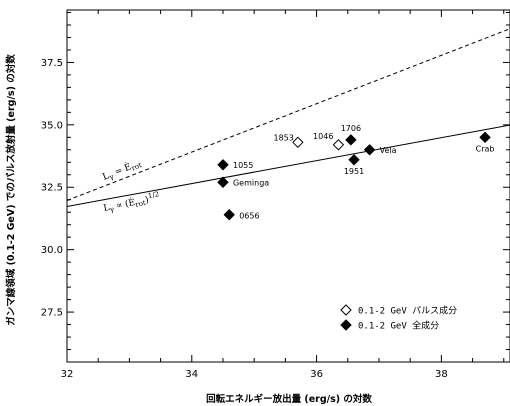 The height and width of the screenshot is (406, 510). I want to click on point-label: 1055, so click(243, 165).